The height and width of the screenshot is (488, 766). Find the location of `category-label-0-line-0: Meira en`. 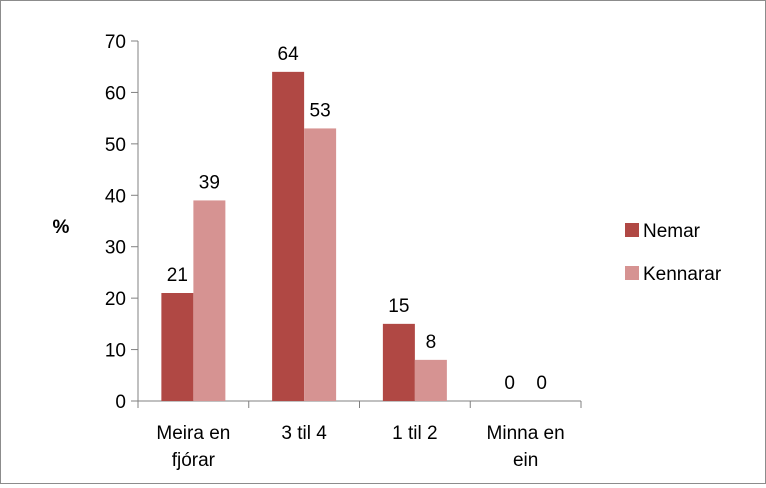

category-label-0-line-0: Meira en is located at coordinates (193, 433).